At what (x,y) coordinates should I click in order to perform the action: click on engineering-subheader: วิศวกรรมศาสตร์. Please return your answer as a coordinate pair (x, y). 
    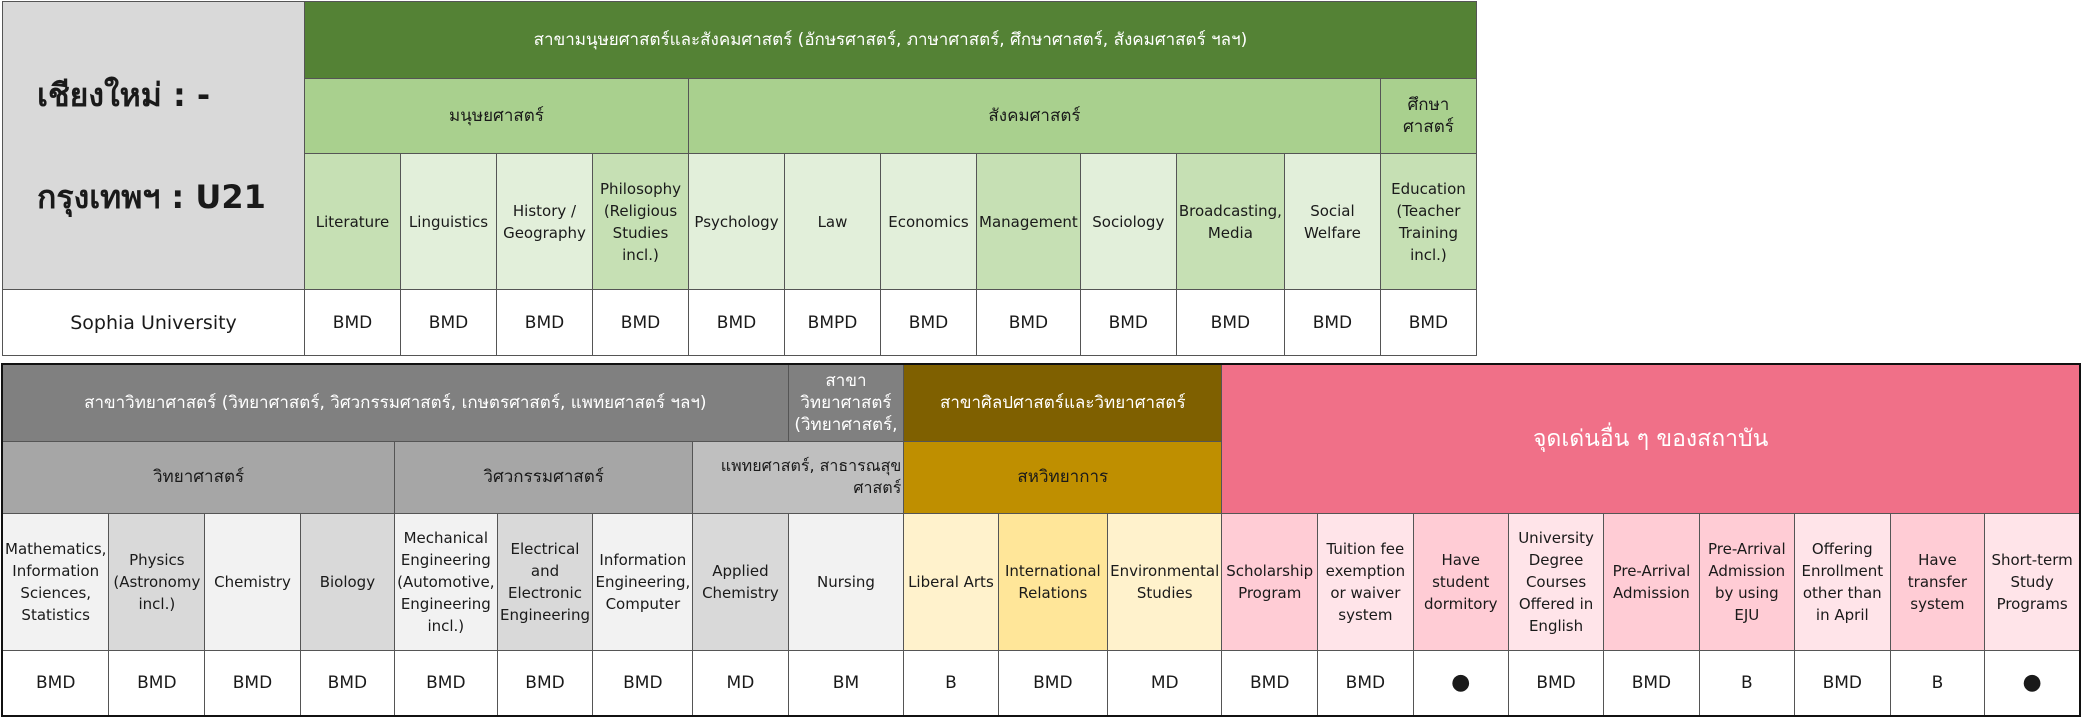
    Looking at the image, I should click on (544, 477).